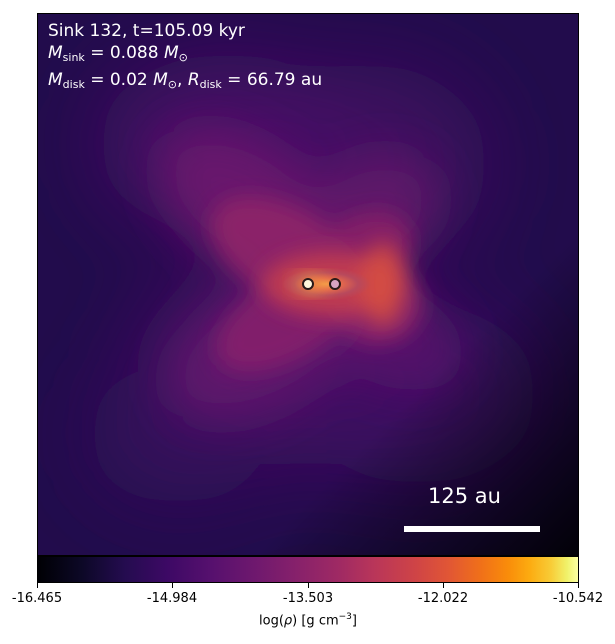  What do you see at coordinates (354, 621) in the screenshot?
I see `colorbar-label-suffix: ]` at bounding box center [354, 621].